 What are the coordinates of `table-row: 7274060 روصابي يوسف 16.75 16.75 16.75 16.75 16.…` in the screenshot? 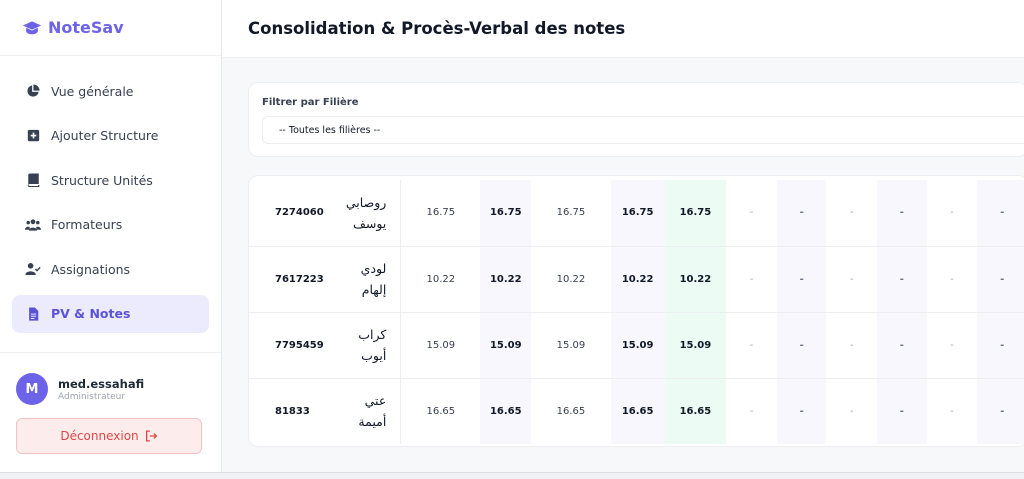 It's located at (636, 213).